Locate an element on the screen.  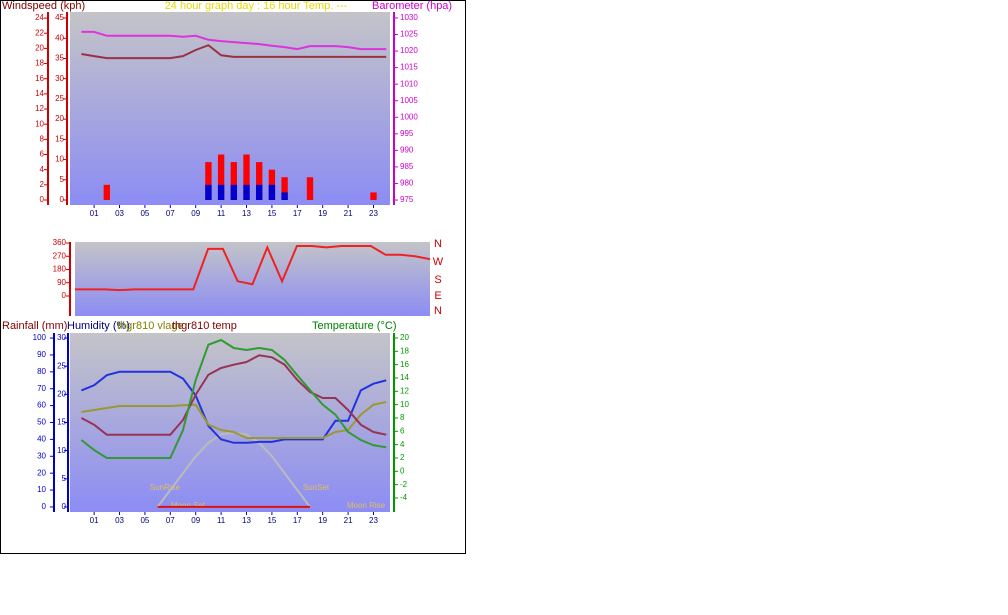
x-tick-label: 03 is located at coordinates (119, 520).